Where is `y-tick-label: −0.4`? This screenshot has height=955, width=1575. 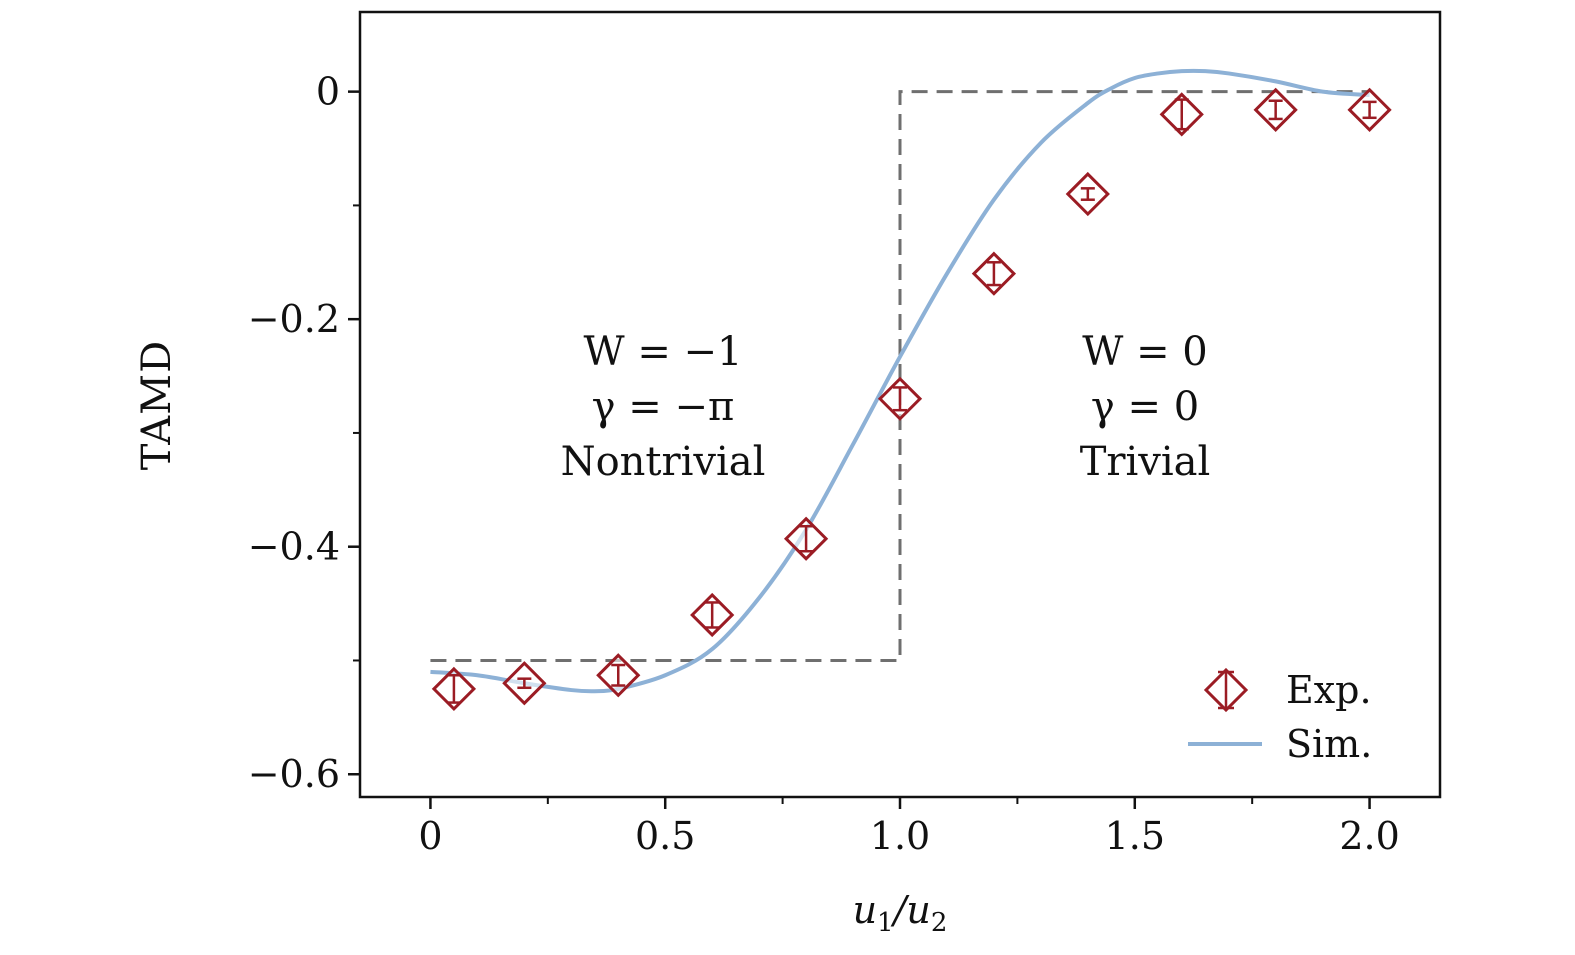
y-tick-label: −0.4 is located at coordinates (294, 547).